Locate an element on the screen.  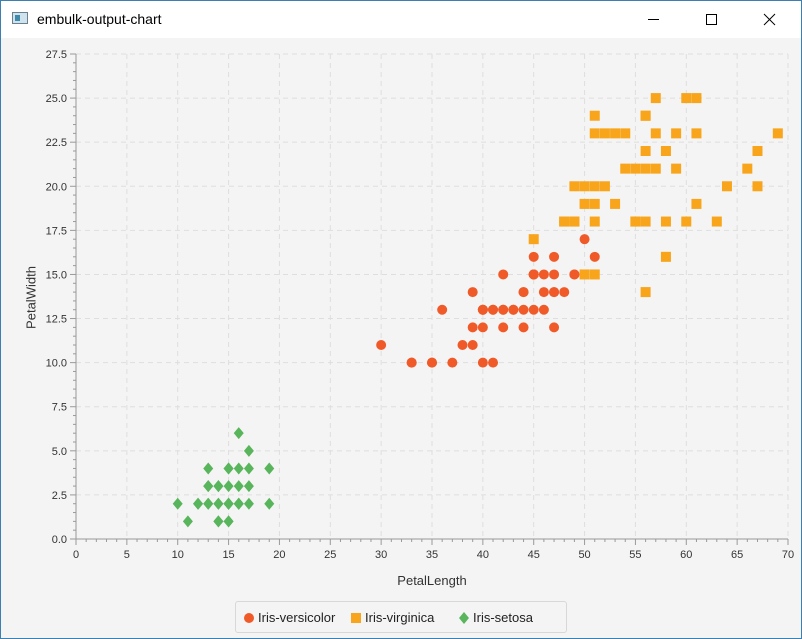
x-tick-label: 5 is located at coordinates (127, 555).